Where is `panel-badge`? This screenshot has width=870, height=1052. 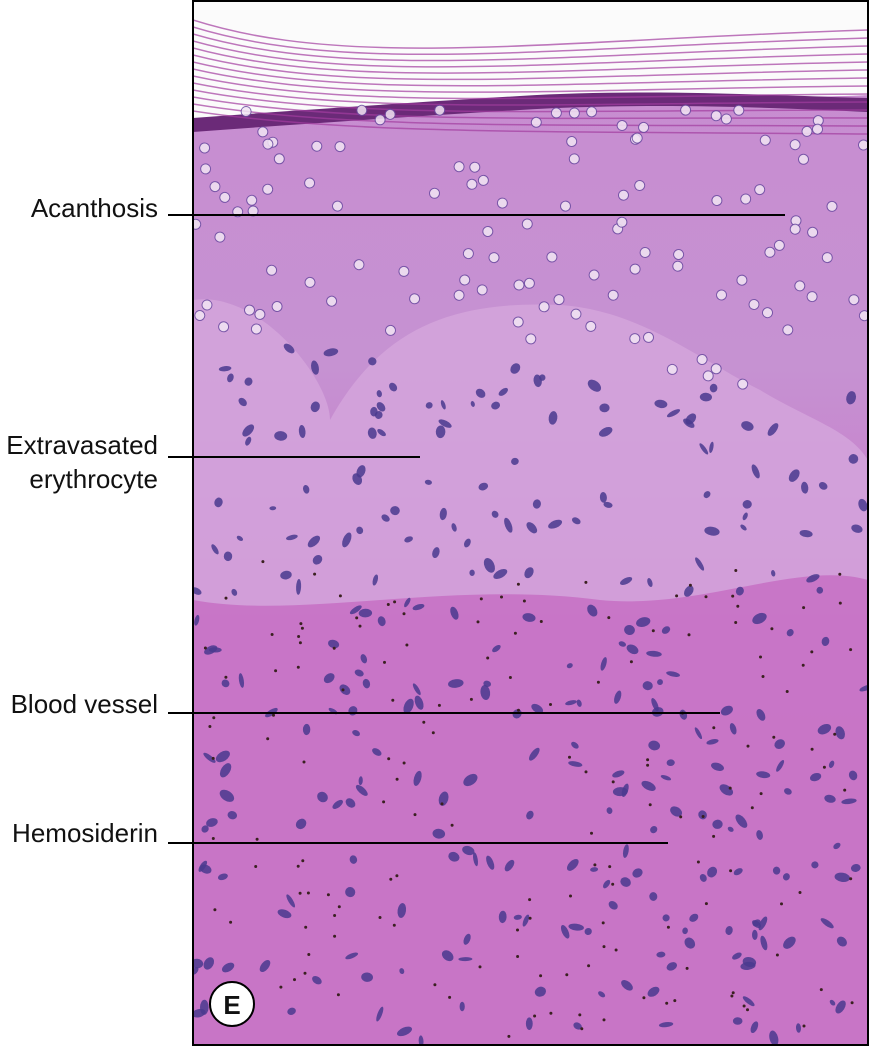
panel-badge is located at coordinates (232, 1004).